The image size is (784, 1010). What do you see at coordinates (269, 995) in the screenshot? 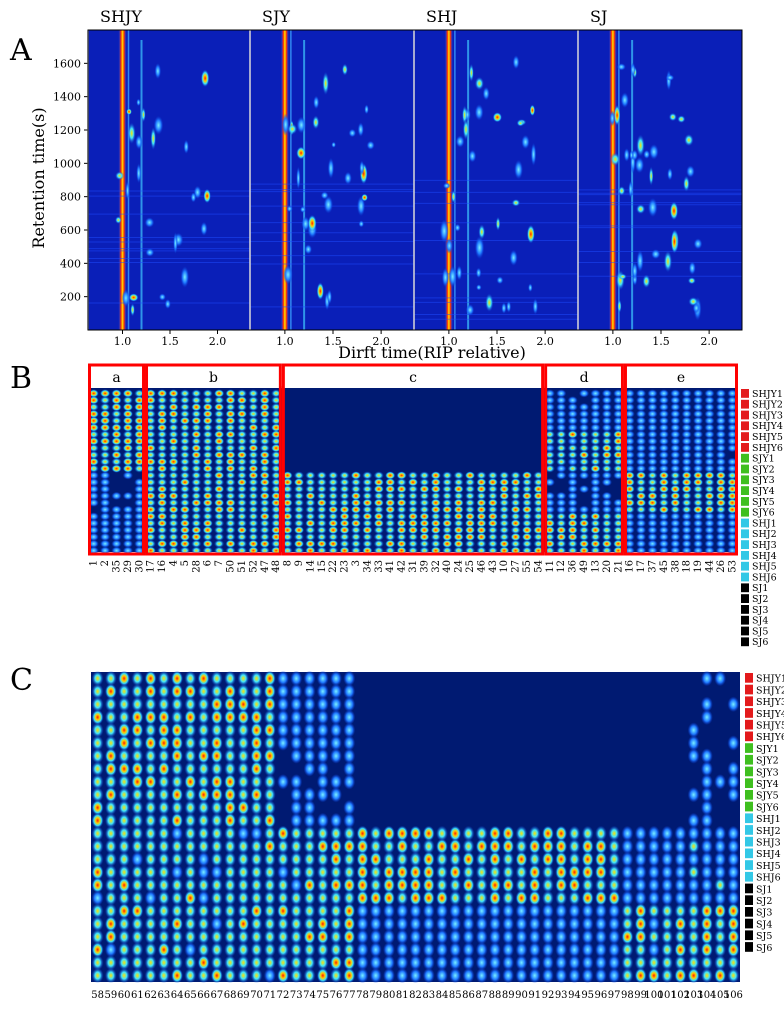
I see `column-label: 71` at bounding box center [269, 995].